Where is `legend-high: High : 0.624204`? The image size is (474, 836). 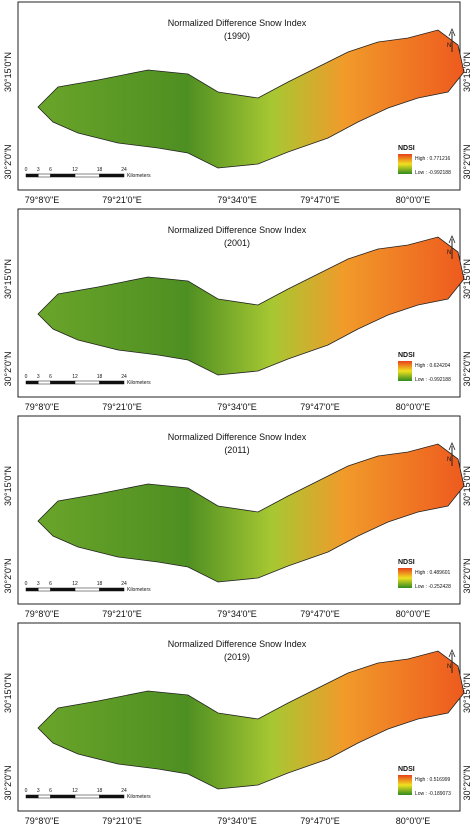 legend-high: High : 0.624204 is located at coordinates (433, 366).